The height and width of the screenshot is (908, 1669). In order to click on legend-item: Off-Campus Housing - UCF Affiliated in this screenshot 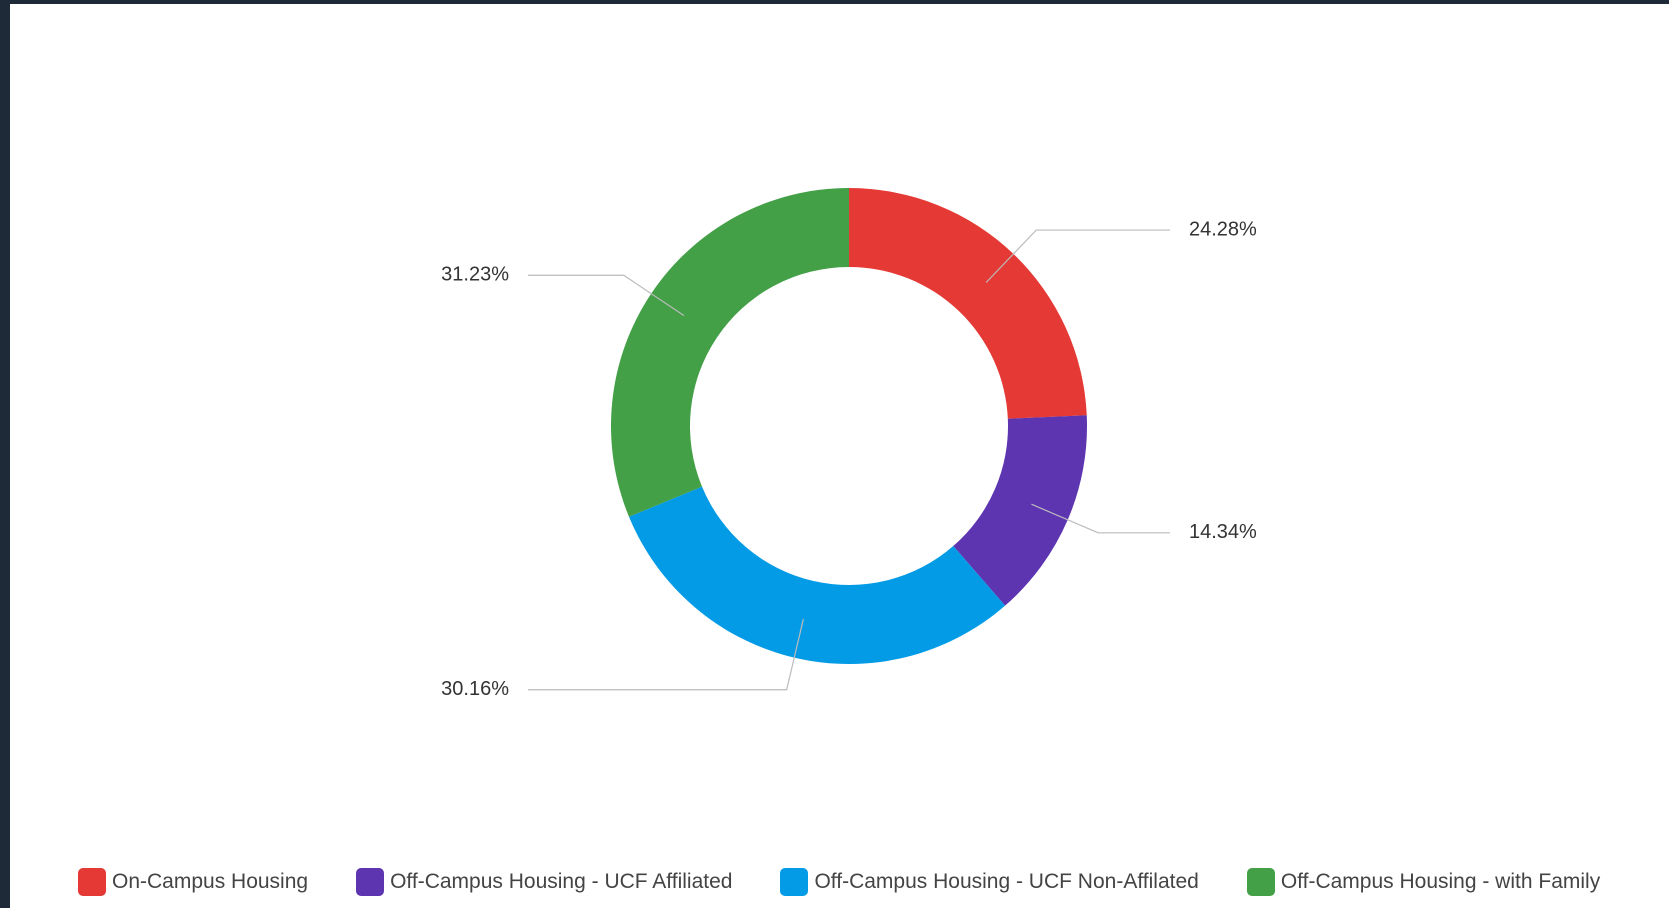, I will do `click(544, 882)`.